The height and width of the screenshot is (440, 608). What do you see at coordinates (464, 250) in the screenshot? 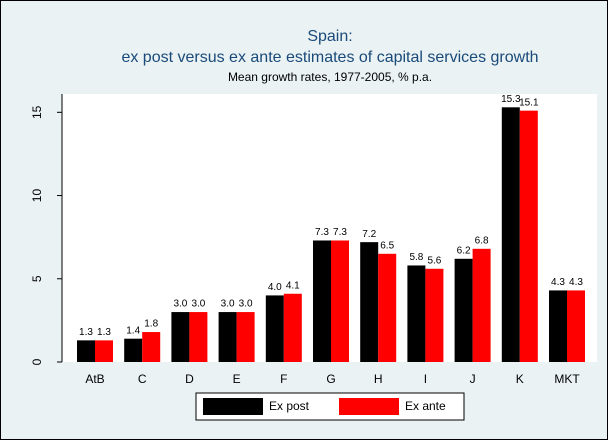
I see `data-label: 6.2` at bounding box center [464, 250].